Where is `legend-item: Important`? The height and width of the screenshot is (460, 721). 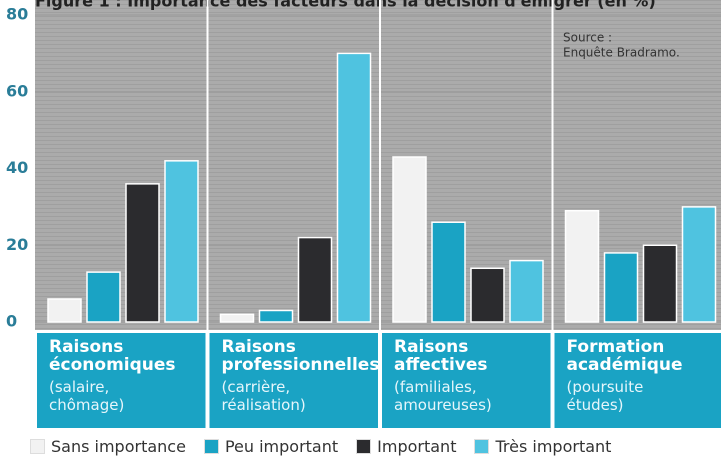
legend-item: Important is located at coordinates (406, 446).